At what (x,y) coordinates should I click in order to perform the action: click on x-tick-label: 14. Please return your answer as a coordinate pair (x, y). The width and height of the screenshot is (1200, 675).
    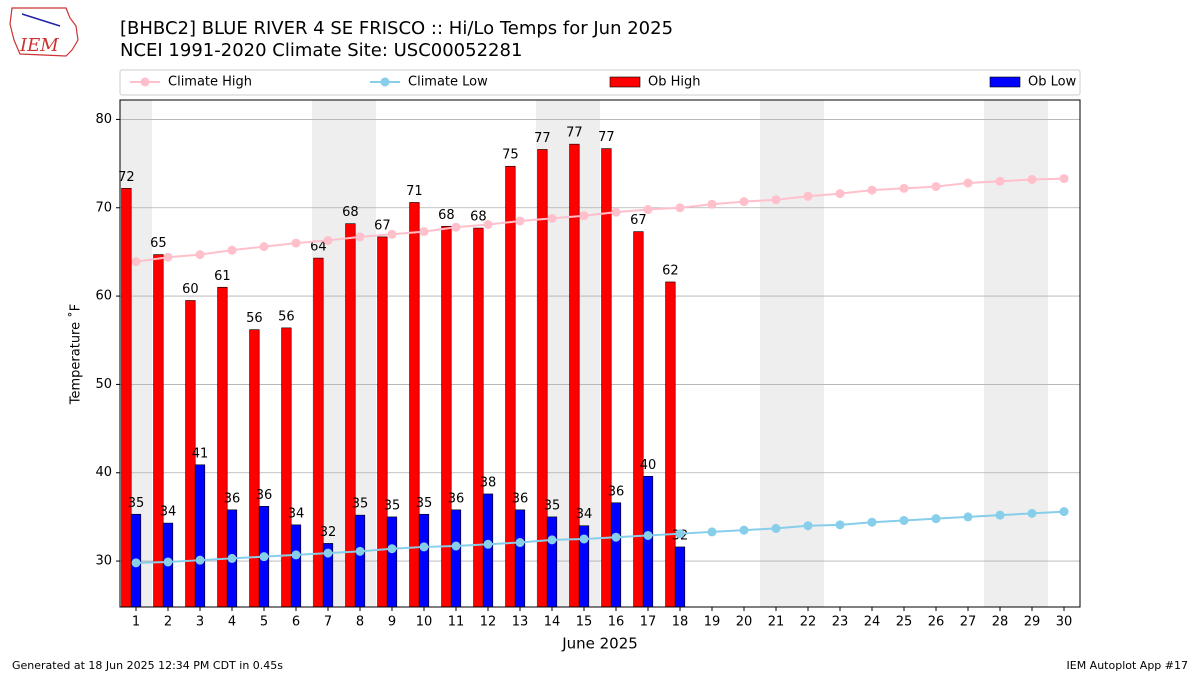
    Looking at the image, I should click on (552, 622).